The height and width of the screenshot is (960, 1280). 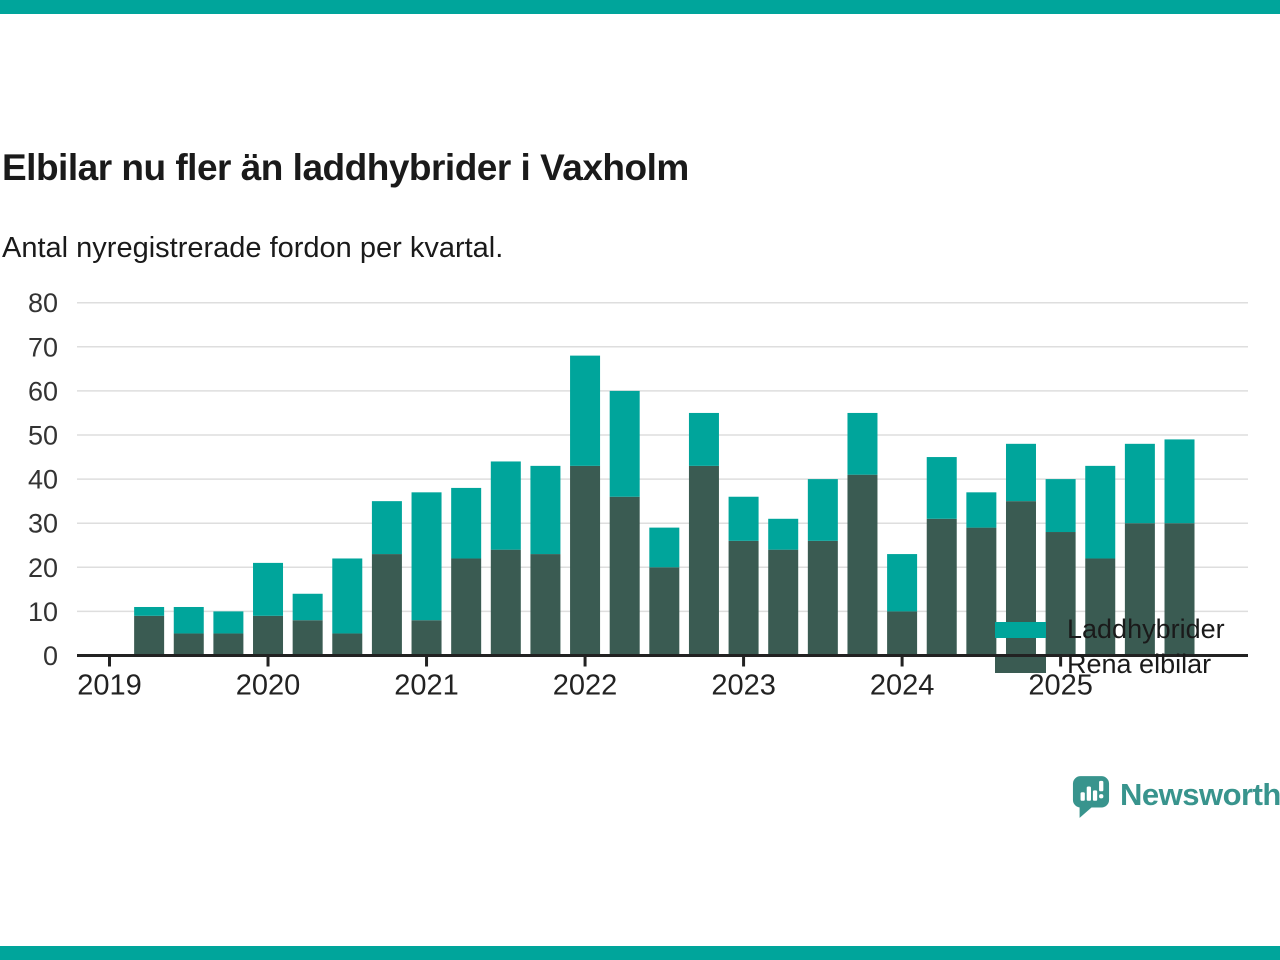 I want to click on chart-legend: Laddhybrider Rena elbilar, so click(x=1110, y=648).